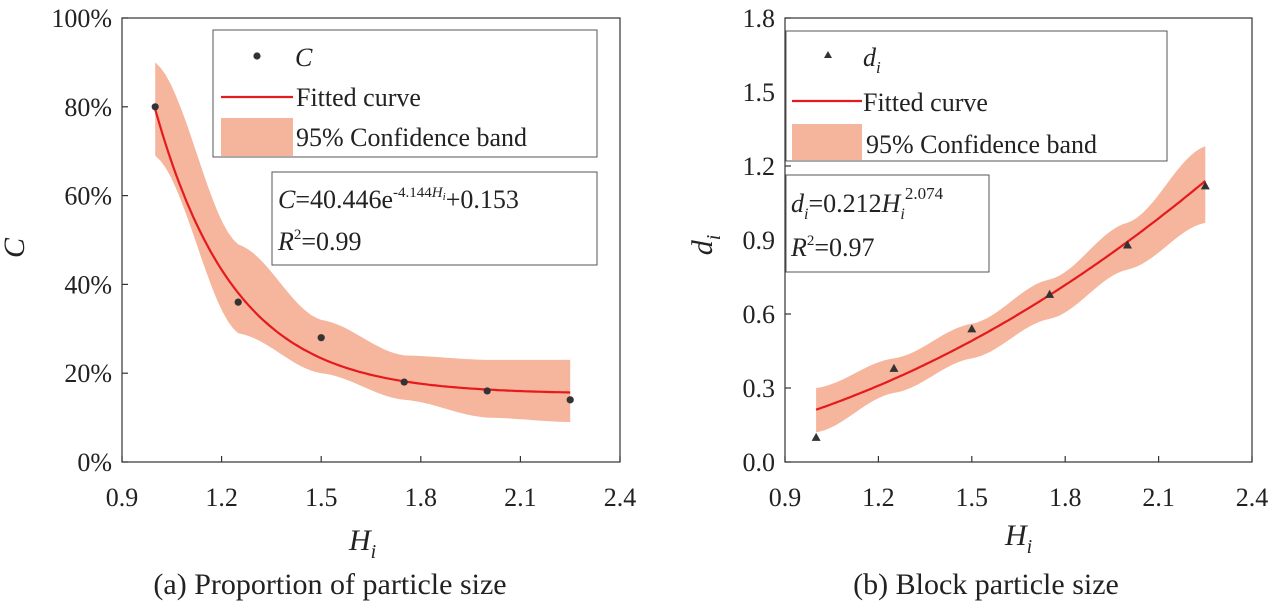 The image size is (1282, 607). I want to click on panel-b-fit-layer, so click(1011, 295).